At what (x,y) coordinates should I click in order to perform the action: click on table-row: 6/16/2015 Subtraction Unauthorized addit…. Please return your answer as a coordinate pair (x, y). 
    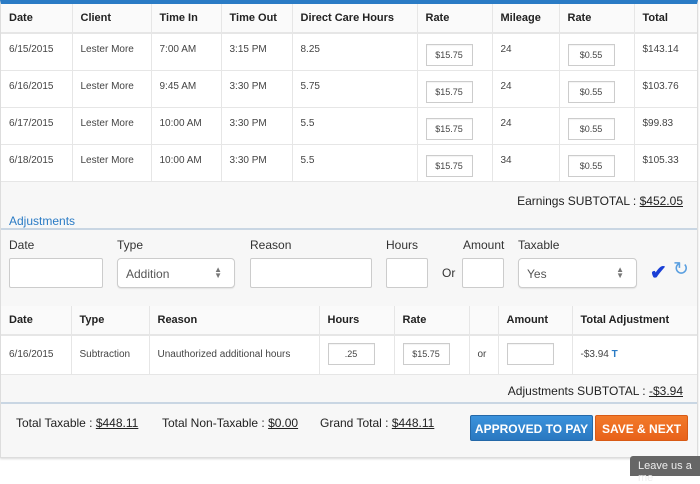
    Looking at the image, I should click on (349, 355).